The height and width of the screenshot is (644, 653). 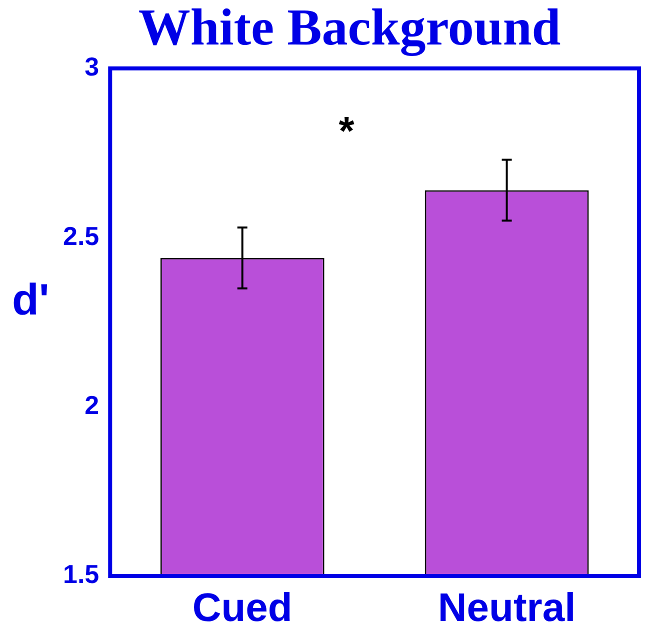 What do you see at coordinates (81, 574) in the screenshot?
I see `y-tick-label: 1.5` at bounding box center [81, 574].